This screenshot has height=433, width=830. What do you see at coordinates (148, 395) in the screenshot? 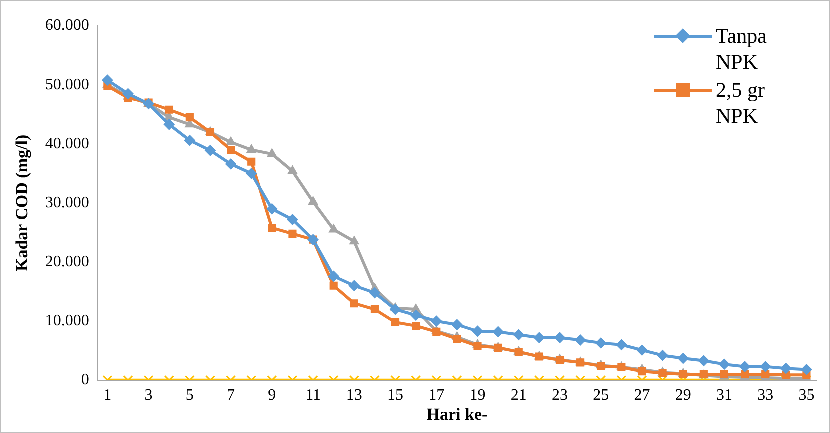
I see `x-tick-label: 3` at bounding box center [148, 395].